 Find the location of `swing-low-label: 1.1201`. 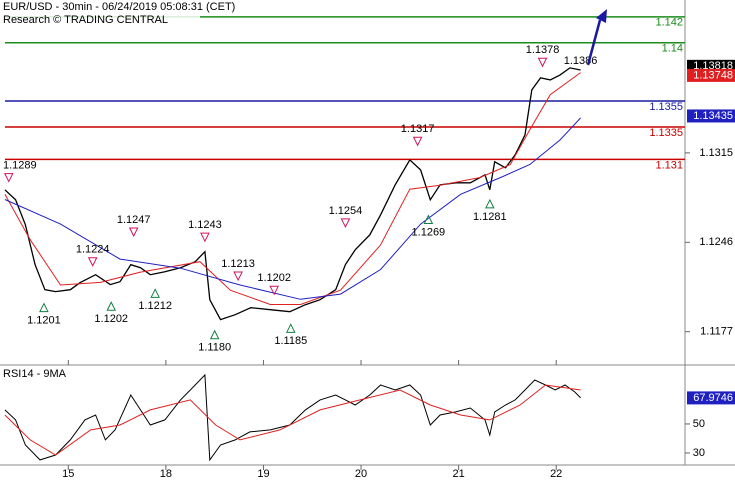

swing-low-label: 1.1201 is located at coordinates (44, 320).